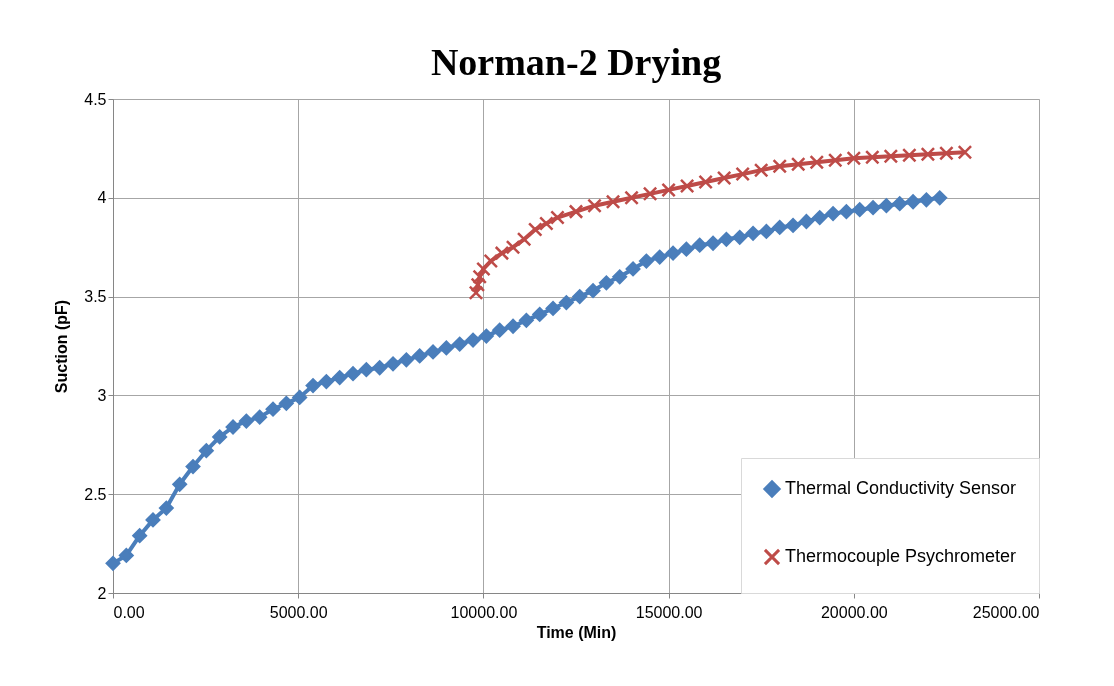  I want to click on x-tick-label: 0.00, so click(129, 612).